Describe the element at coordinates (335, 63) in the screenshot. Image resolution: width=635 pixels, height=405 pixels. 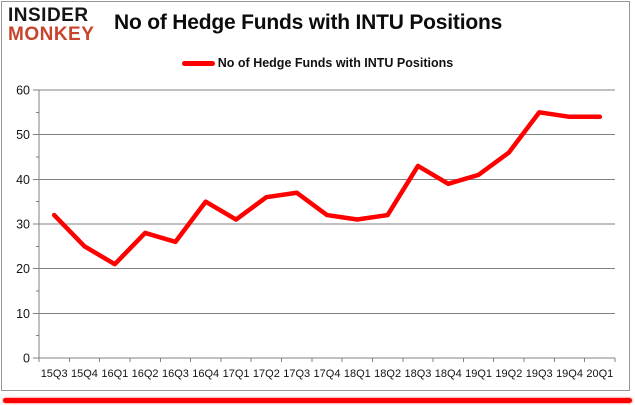
I see `legend-label: No of Hedge Funds with INTU Positions` at that location.